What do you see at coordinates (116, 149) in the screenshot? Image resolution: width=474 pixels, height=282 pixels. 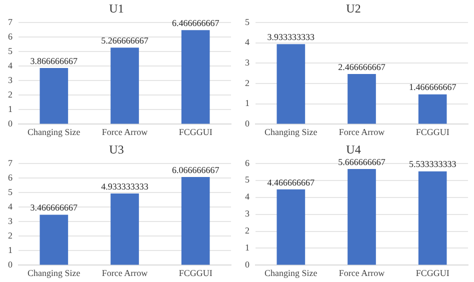 I see `chart-title: U3` at bounding box center [116, 149].